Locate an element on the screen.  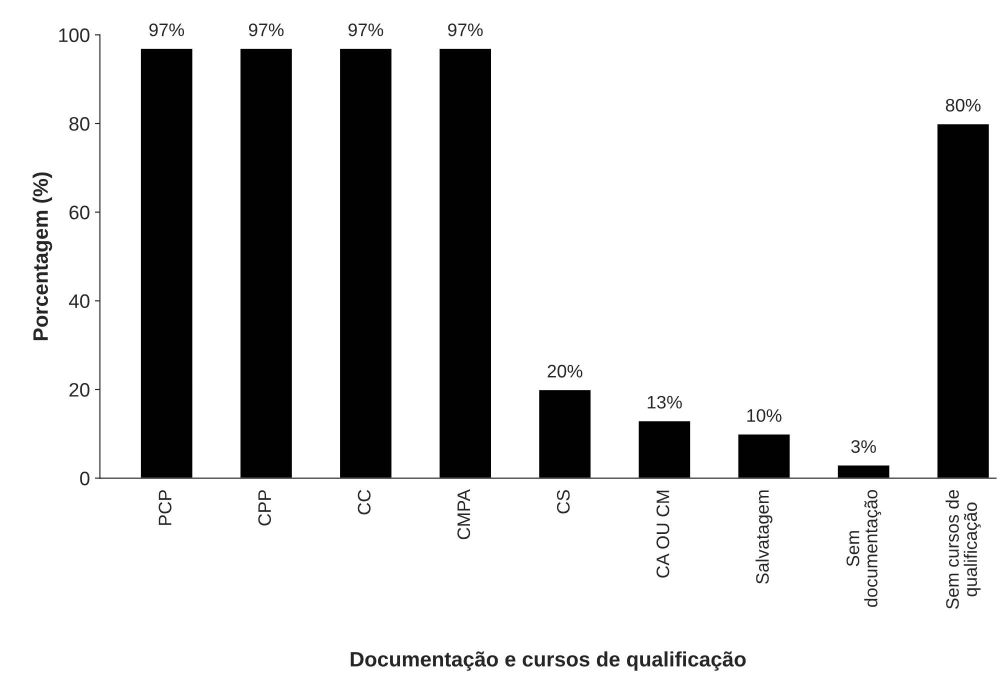
x-tick-label: Sem cursos de qualificação is located at coordinates (963, 549).